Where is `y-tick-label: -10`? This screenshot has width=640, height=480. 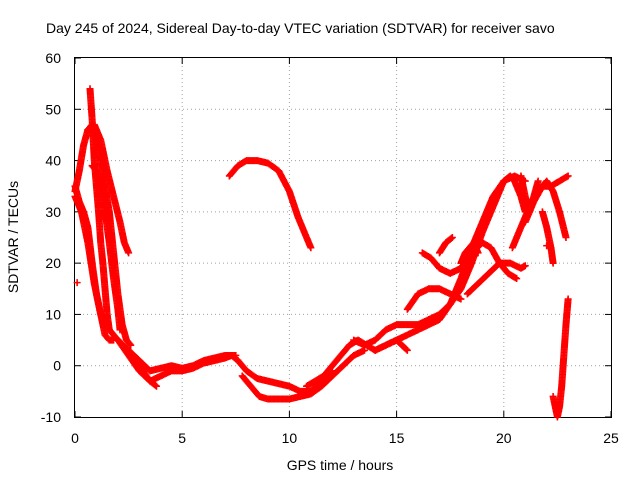
y-tick-label: -10 is located at coordinates (51, 417).